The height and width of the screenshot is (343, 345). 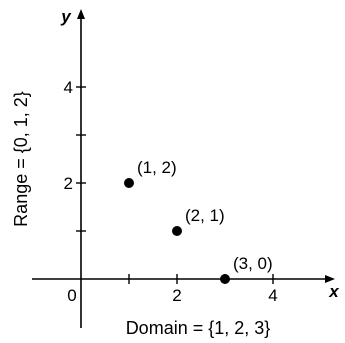 I want to click on range-caption: Range = {0, 1, 2}, so click(x=21, y=159).